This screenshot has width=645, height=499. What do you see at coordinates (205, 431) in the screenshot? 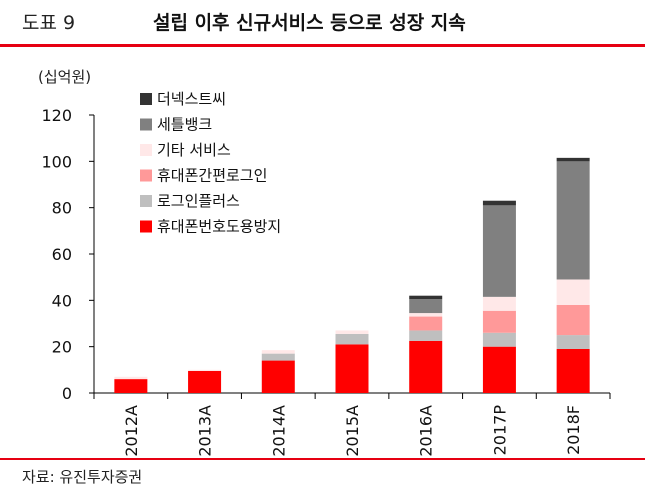
I see `x-tick-label: 2013A` at bounding box center [205, 431].